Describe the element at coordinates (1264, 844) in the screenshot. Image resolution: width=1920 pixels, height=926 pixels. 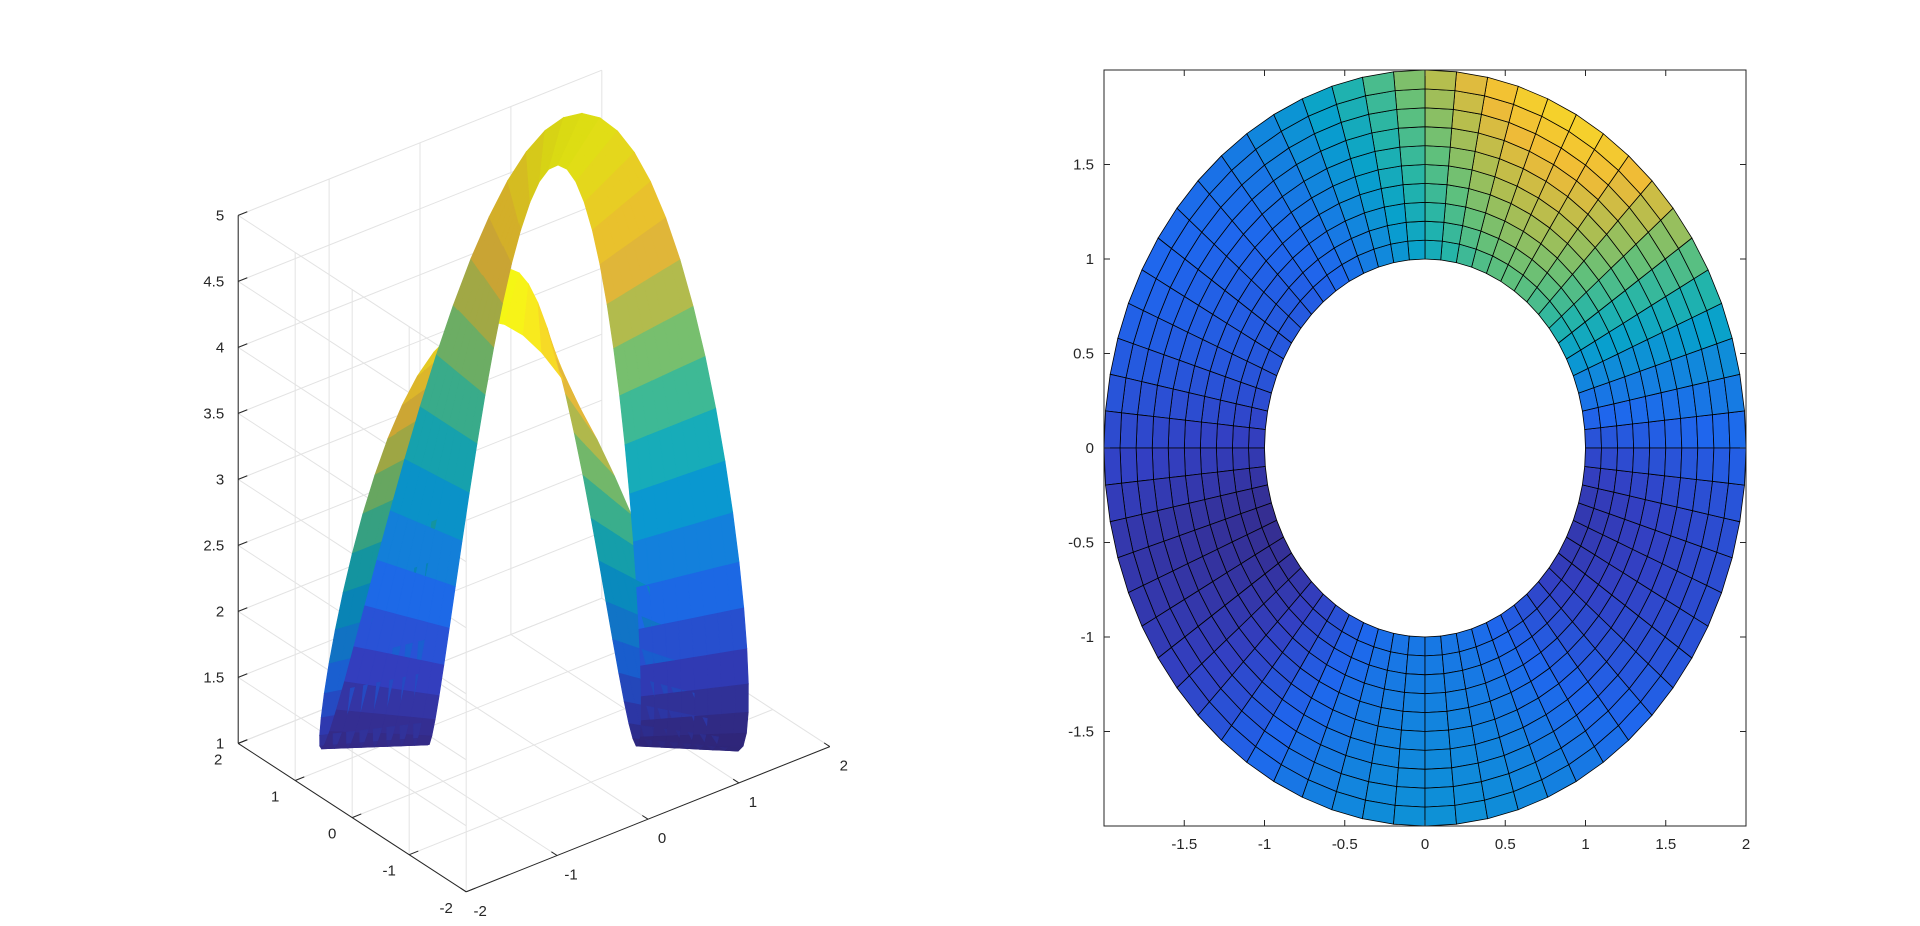
I see `x-tick-label: -1` at that location.